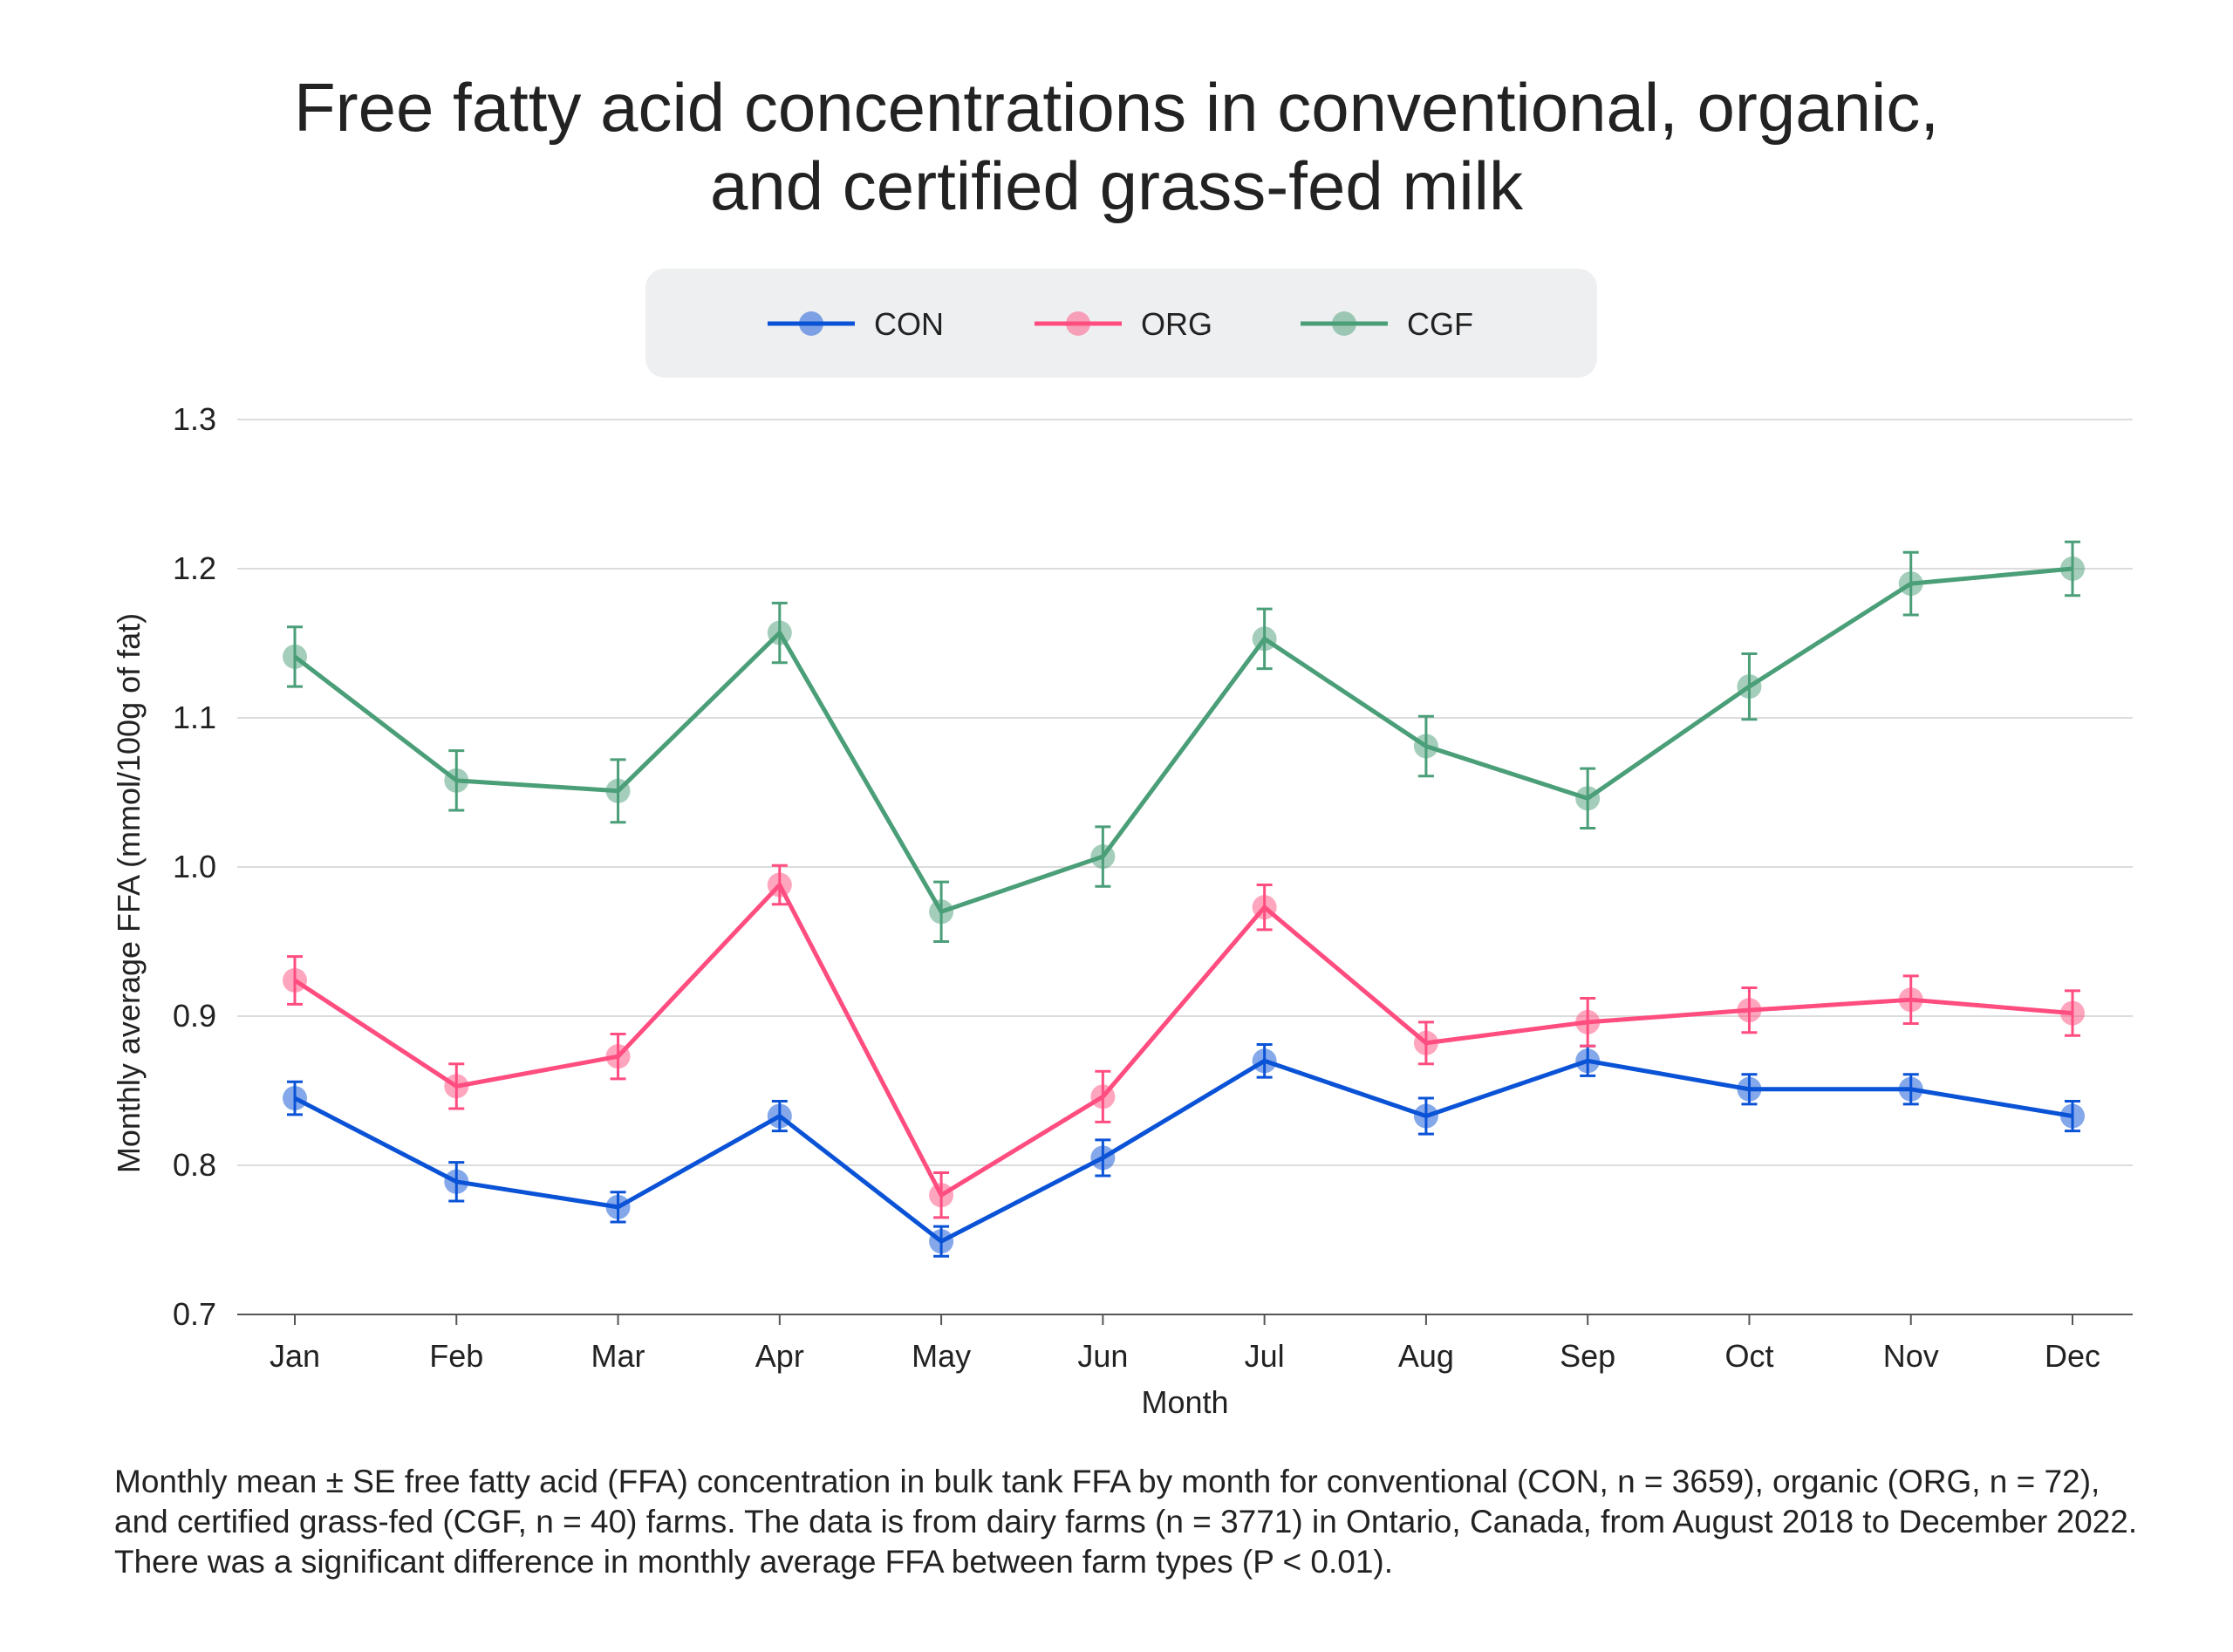 The height and width of the screenshot is (1652, 2233). I want to click on x-tick-label: Sep, so click(1587, 1356).